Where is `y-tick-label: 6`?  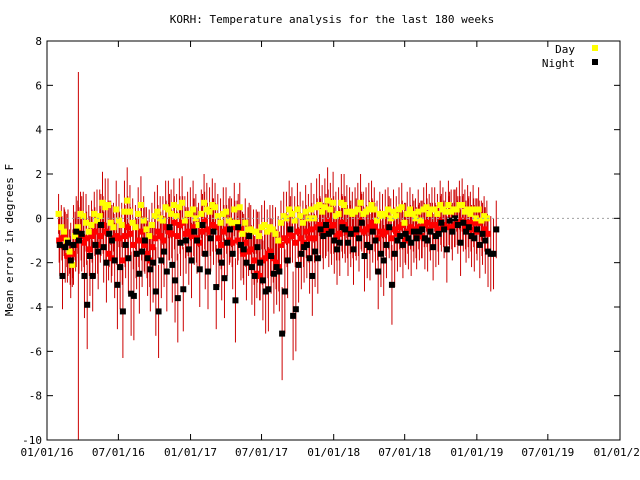
y-tick-label: 6 is located at coordinates (38, 85).